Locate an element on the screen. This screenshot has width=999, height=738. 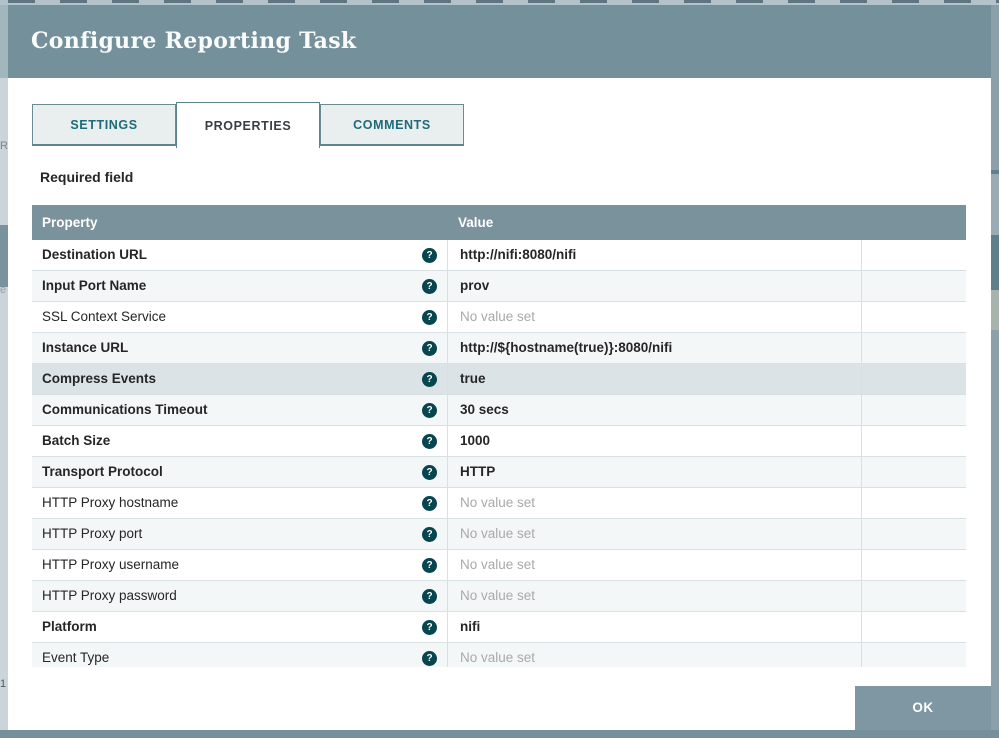
background-right-edge is located at coordinates (995, 369).